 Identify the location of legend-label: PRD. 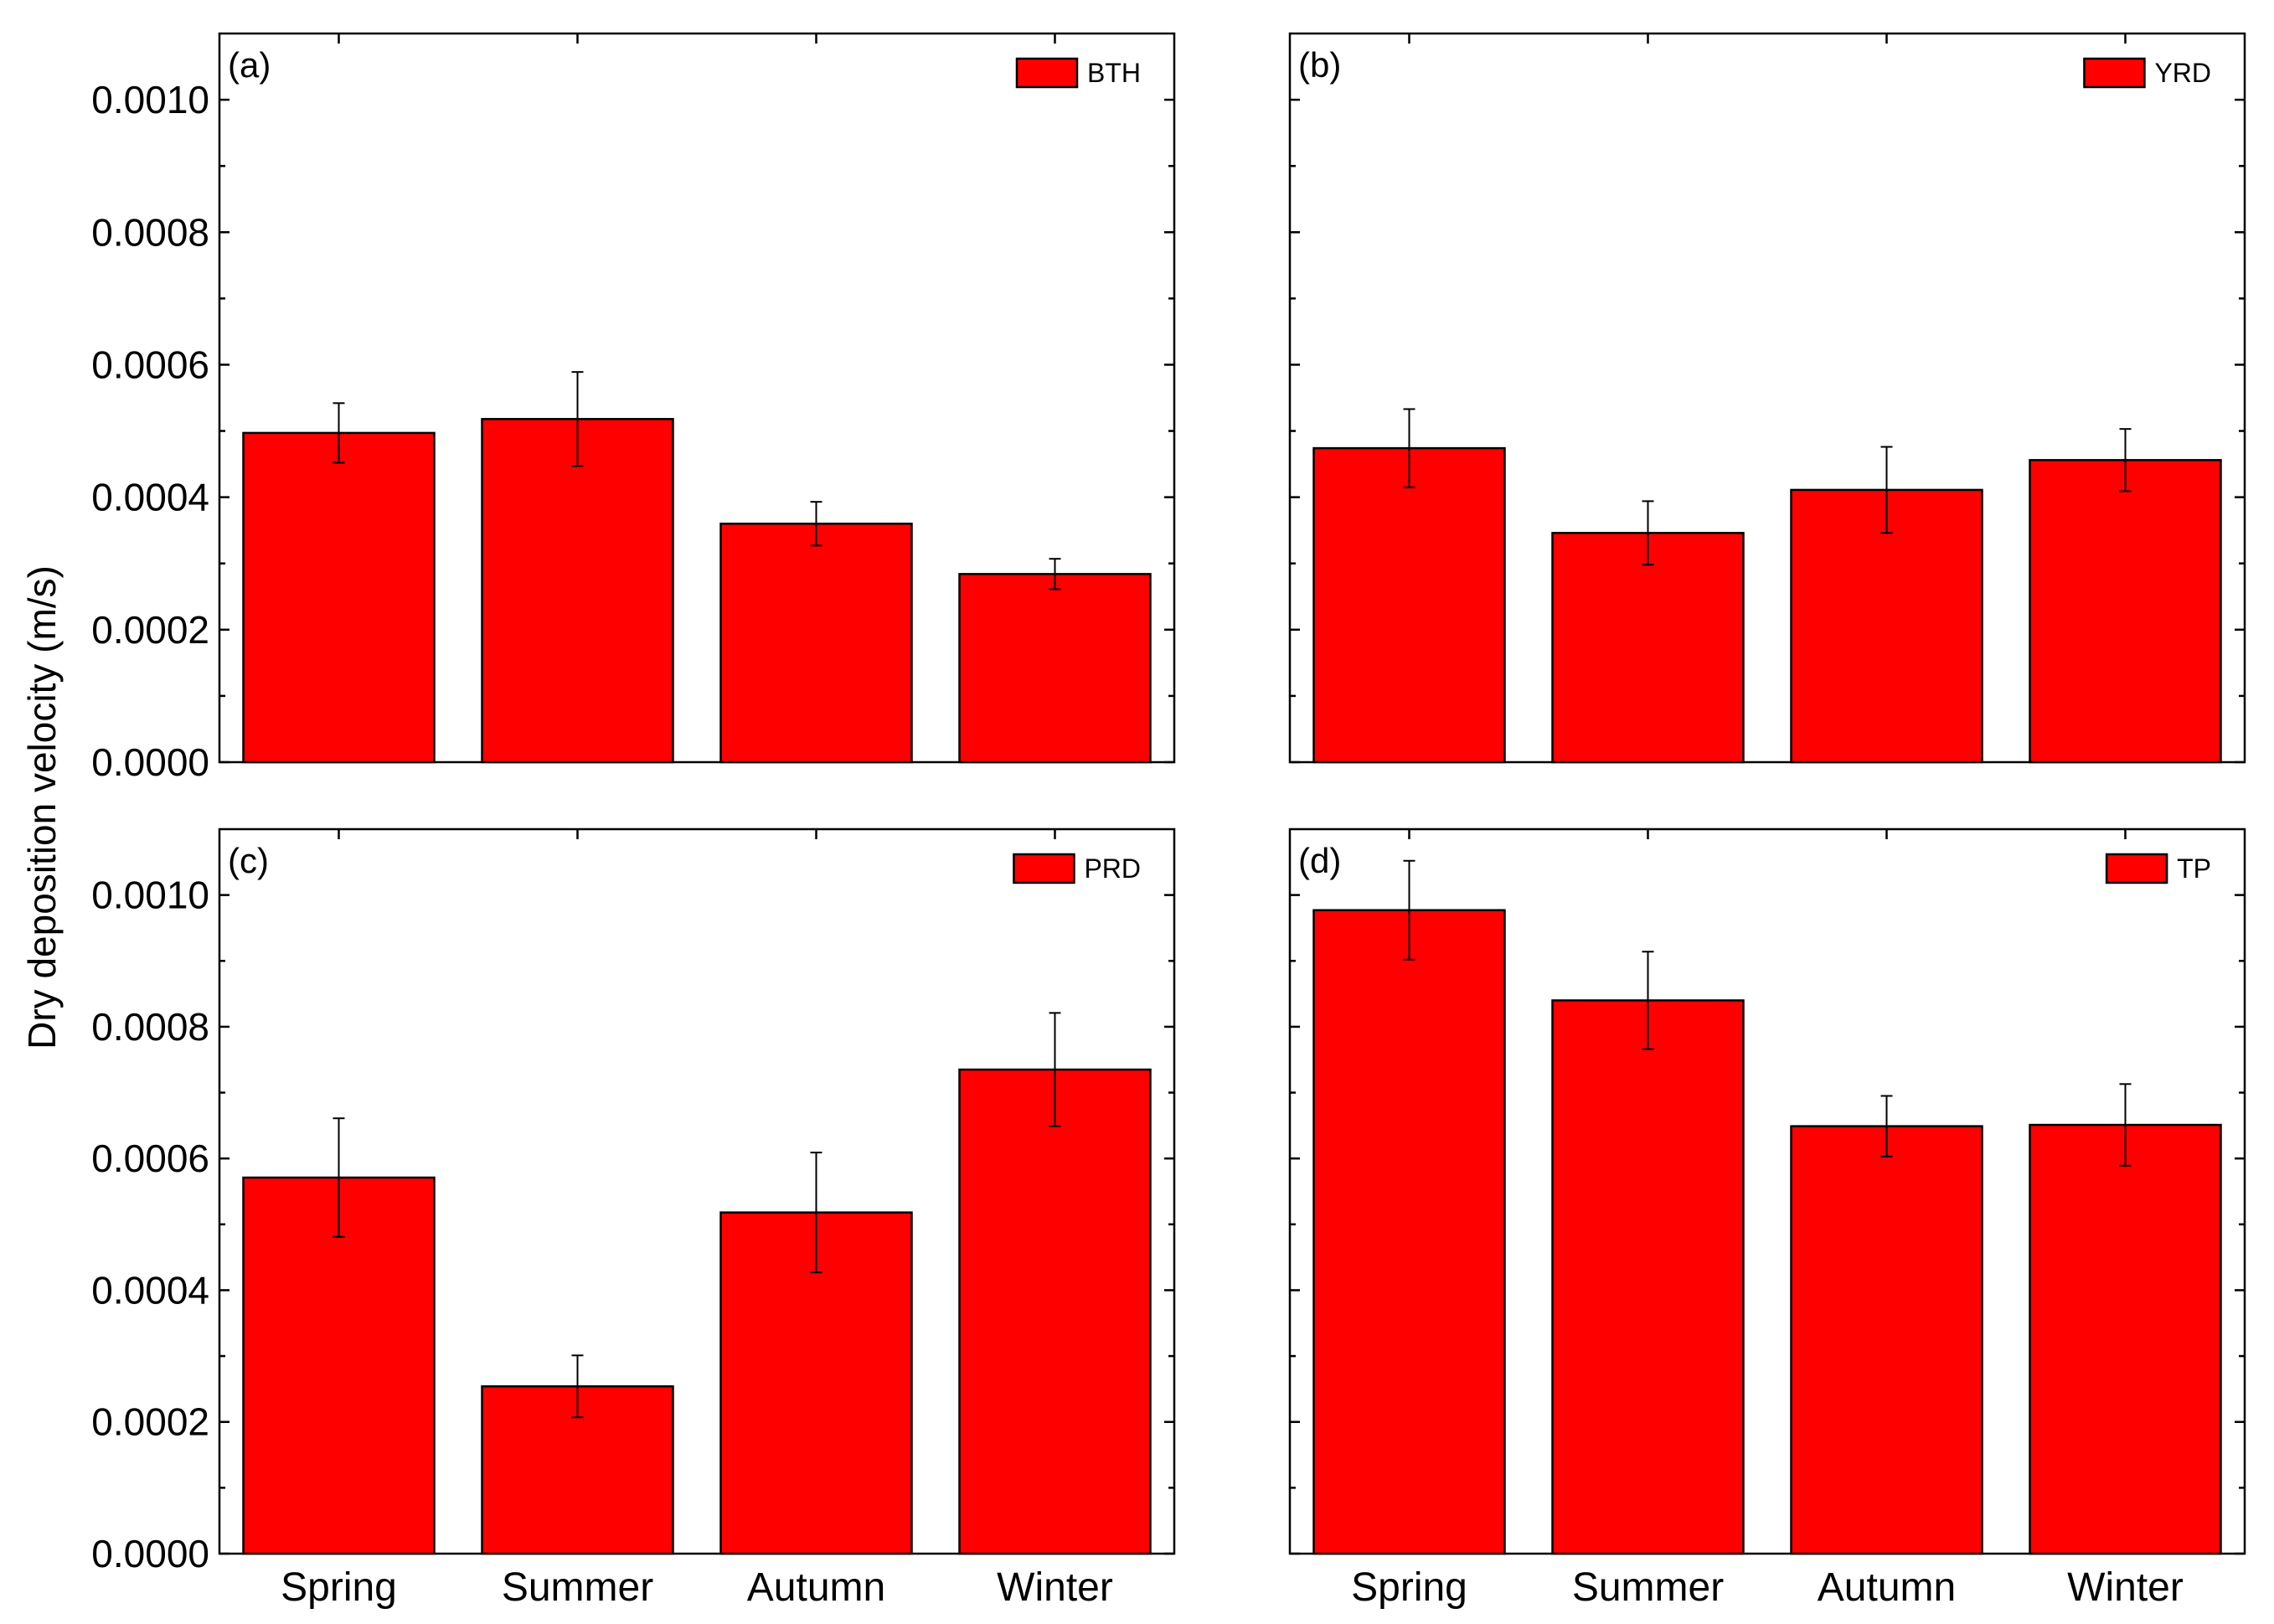
(1112, 868).